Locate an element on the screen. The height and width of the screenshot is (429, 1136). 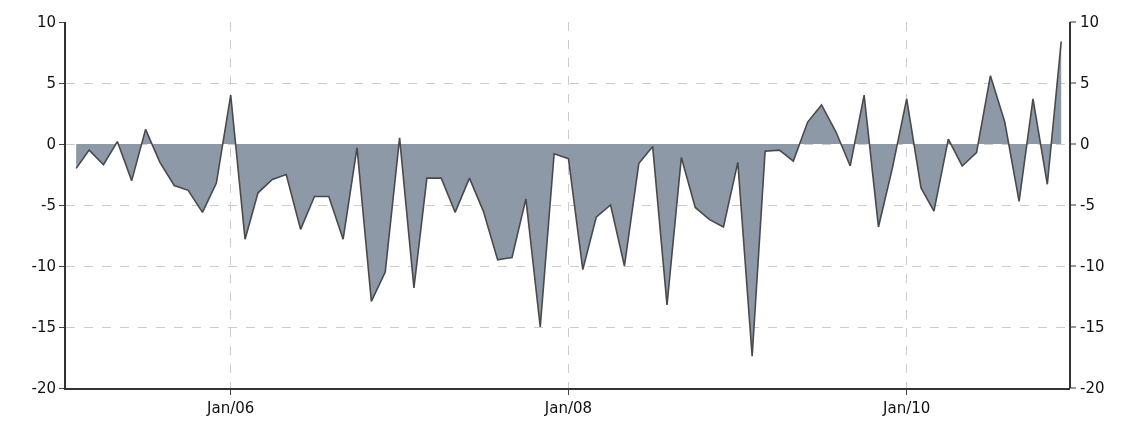
y2-tick-label: -15 is located at coordinates (1092, 327).